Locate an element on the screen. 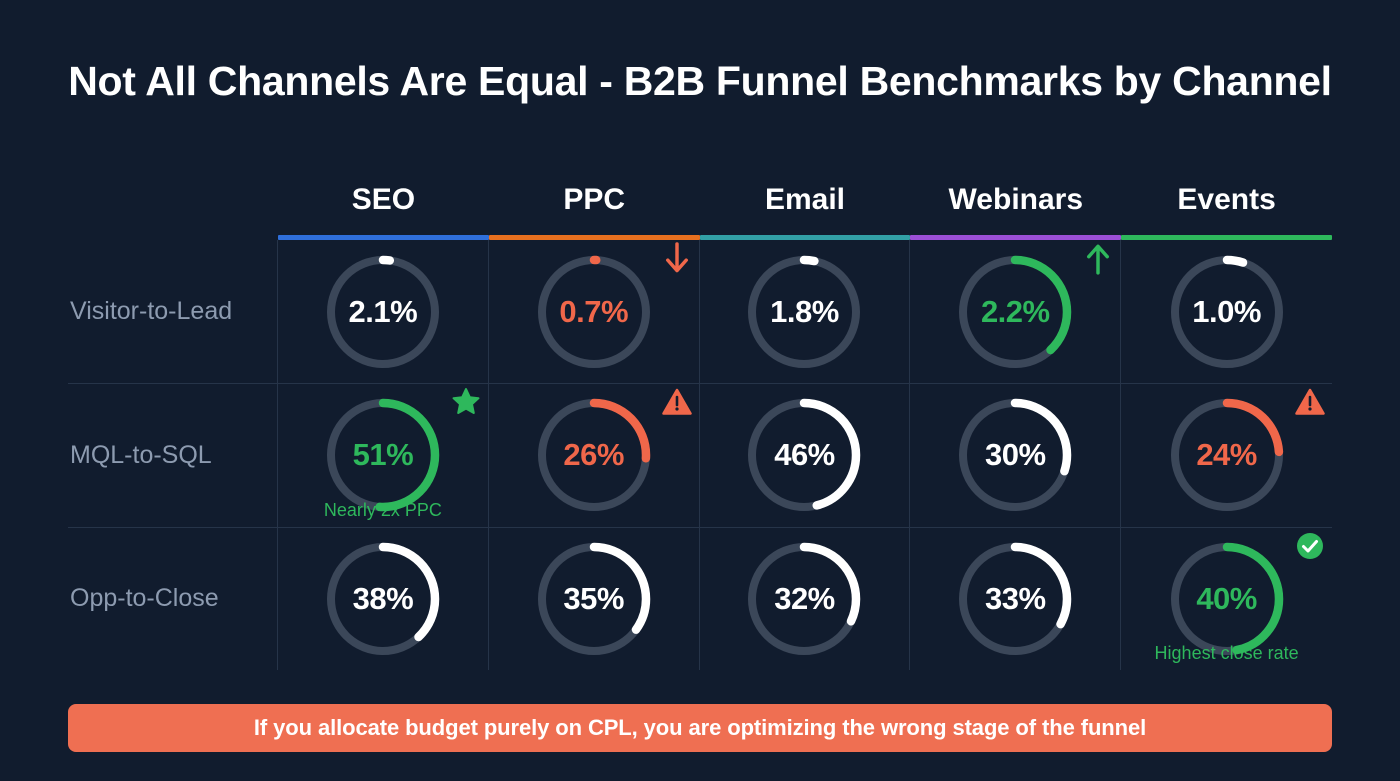 The width and height of the screenshot is (1400, 781). metric-cell: 51% Nearly 2x PPC is located at coordinates (383, 455).